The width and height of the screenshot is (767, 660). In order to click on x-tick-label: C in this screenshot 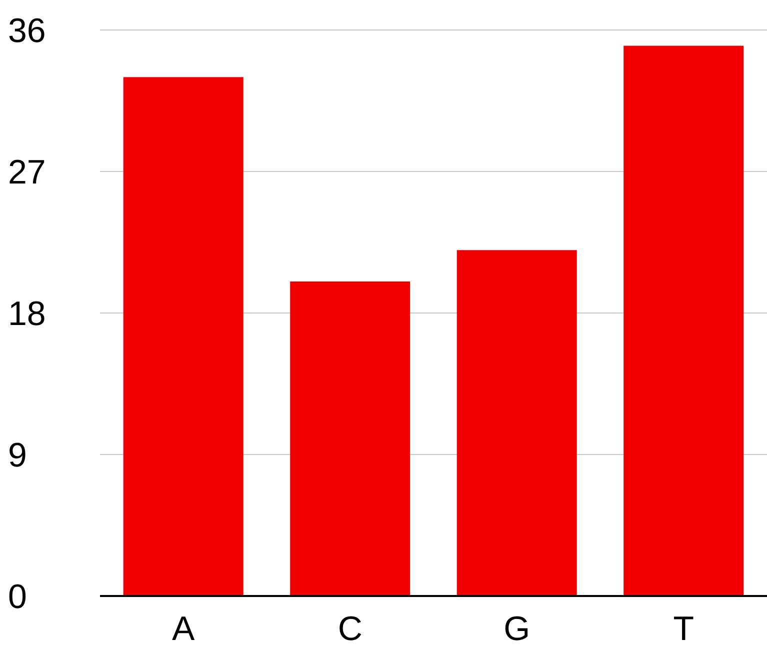, I will do `click(350, 629)`.